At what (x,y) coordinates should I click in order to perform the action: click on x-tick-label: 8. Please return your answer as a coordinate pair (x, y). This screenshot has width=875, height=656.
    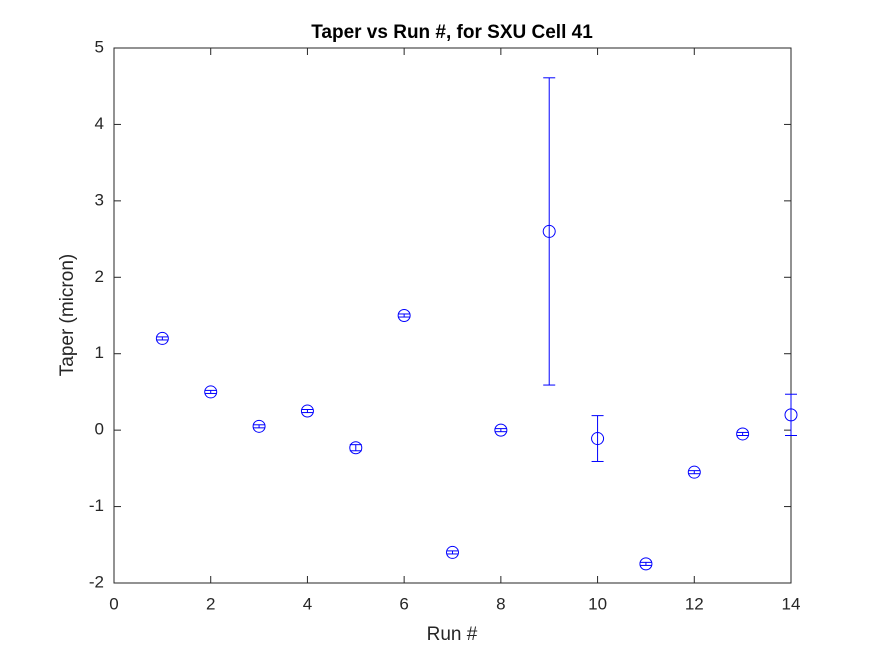
    Looking at the image, I should click on (500, 603).